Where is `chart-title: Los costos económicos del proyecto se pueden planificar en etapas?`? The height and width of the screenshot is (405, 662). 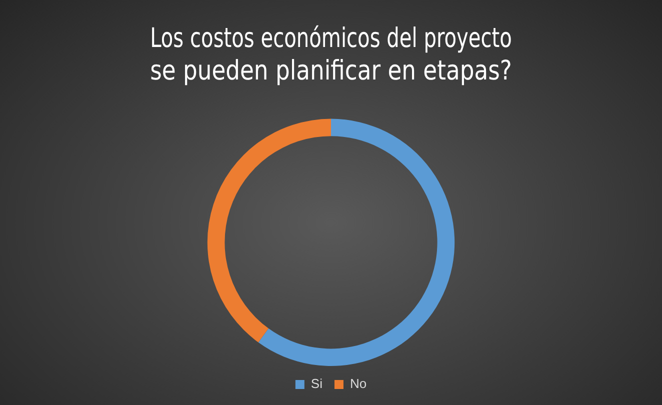 chart-title: Los costos económicos del proyecto se pueden planificar en etapas? is located at coordinates (331, 54).